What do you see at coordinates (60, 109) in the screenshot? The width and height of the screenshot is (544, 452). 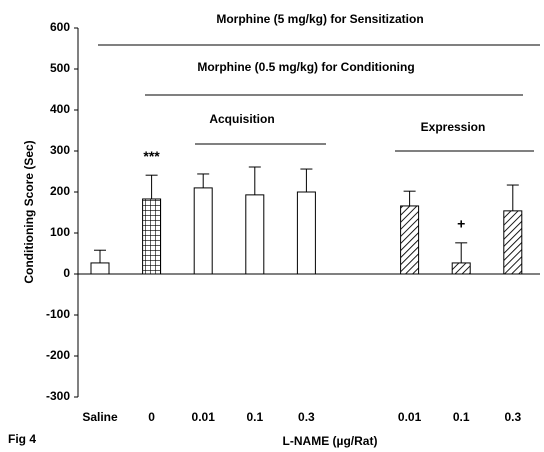 I see `y-tick-label: 400` at bounding box center [60, 109].